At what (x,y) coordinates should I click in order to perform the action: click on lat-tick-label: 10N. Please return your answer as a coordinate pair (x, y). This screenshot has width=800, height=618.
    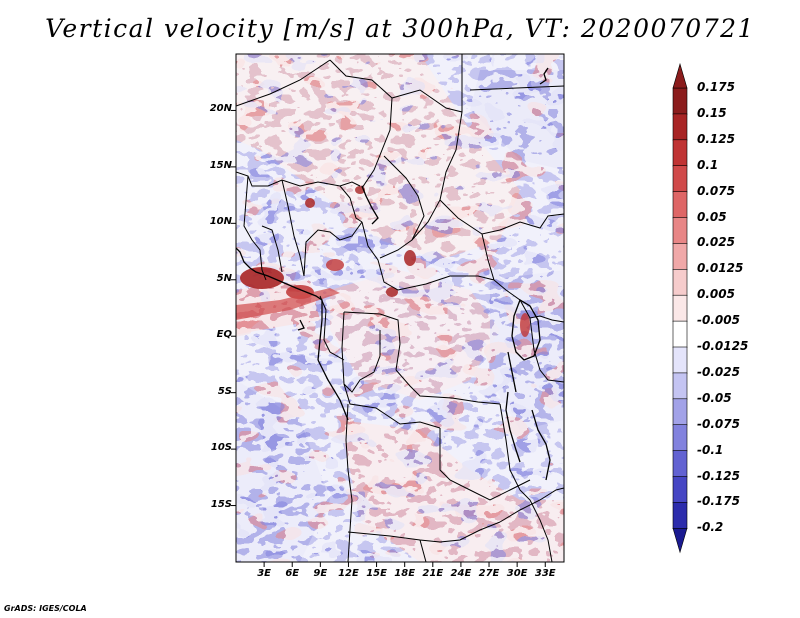
    Looking at the image, I should click on (220, 222).